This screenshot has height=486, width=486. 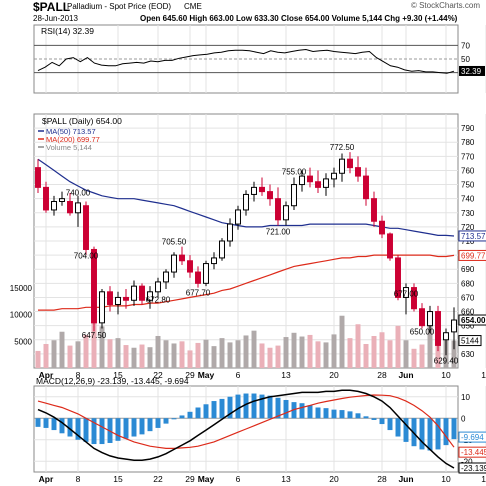 I want to click on ma200-line, so click(x=246, y=282).